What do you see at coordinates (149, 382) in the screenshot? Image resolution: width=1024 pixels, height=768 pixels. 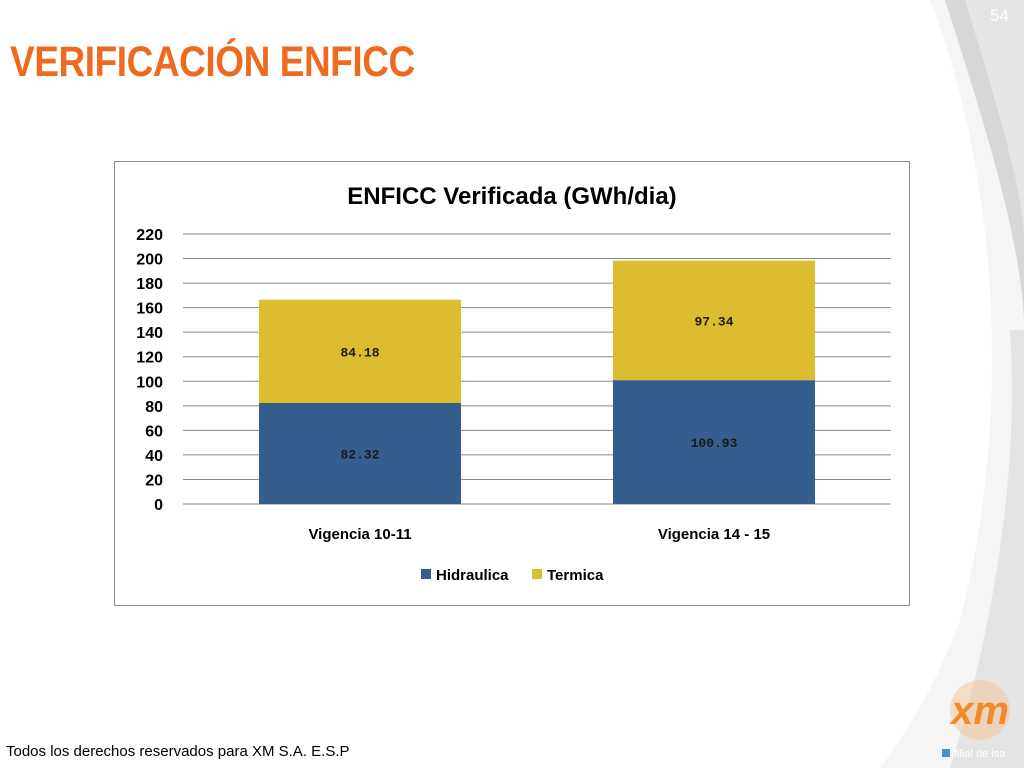 I see `y-tick-label: 100` at bounding box center [149, 382].